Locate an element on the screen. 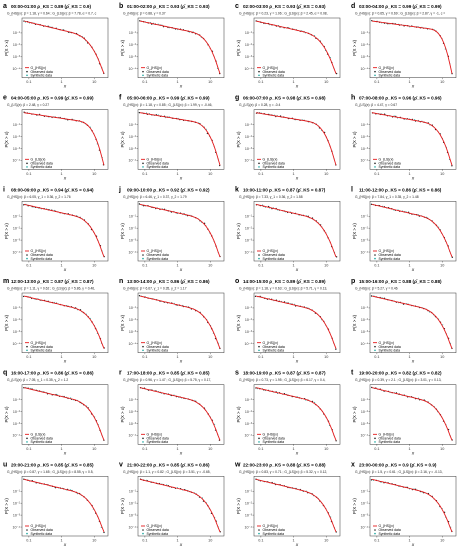  observed-point is located at coordinates (452, 257).